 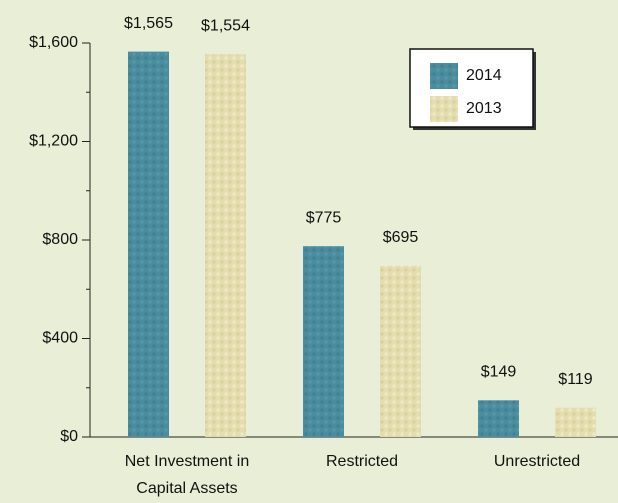 I want to click on data-label: $695, so click(x=401, y=237).